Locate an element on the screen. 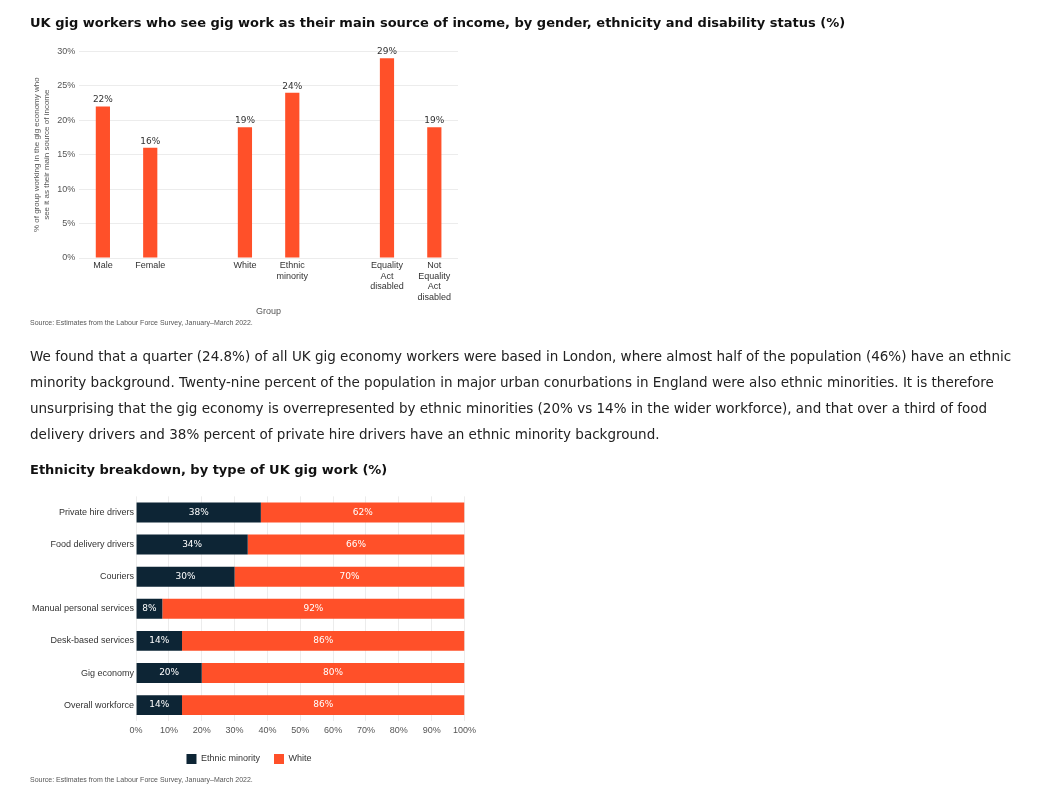  y-tick-label: Couriers is located at coordinates (117, 576).